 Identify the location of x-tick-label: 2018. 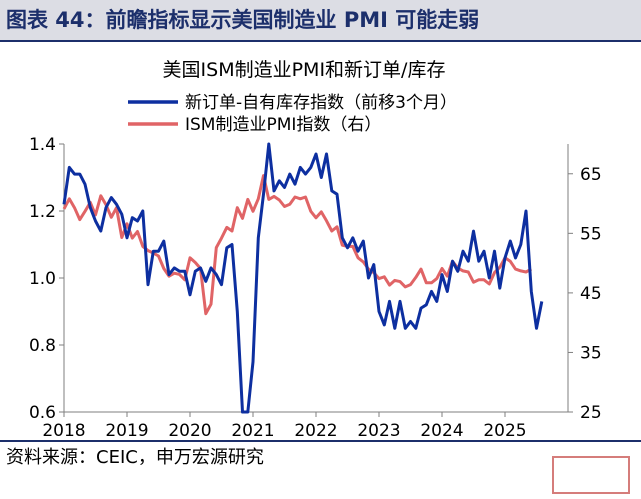
(63, 430).